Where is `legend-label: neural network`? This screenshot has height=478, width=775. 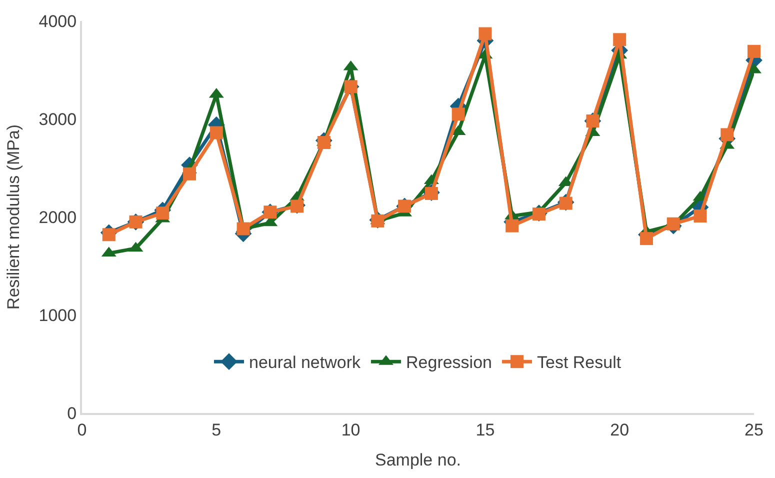
legend-label: neural network is located at coordinates (305, 362).